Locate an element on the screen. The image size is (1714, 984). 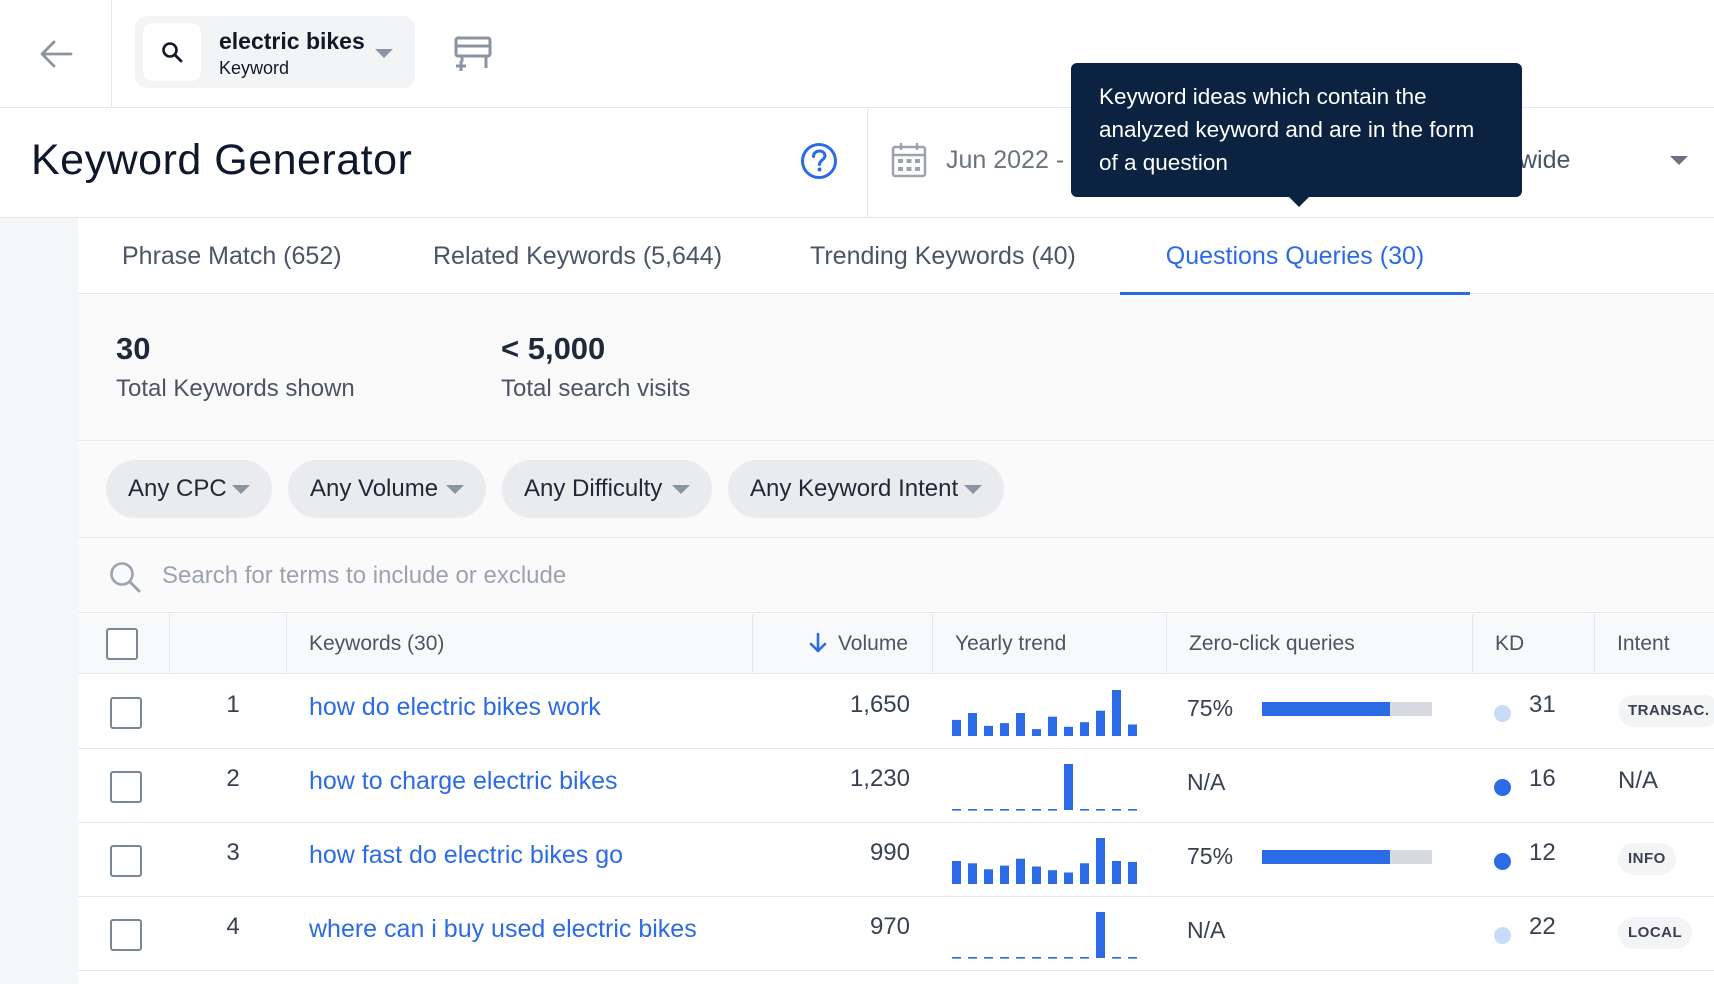
header-index is located at coordinates (223, 644).